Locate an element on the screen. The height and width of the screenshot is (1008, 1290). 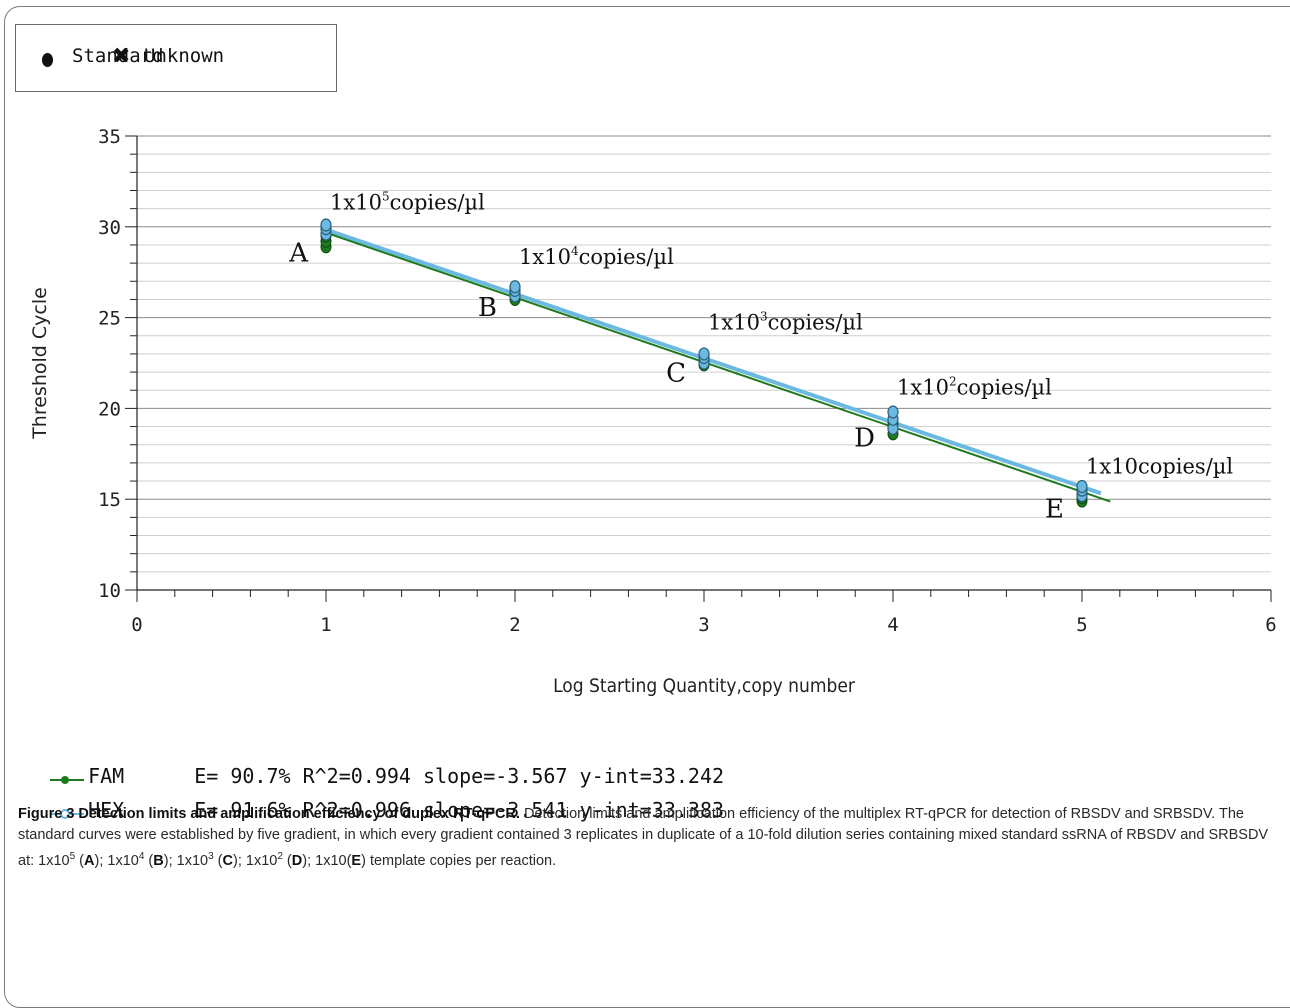
x-tick-label: 1 is located at coordinates (325, 625).